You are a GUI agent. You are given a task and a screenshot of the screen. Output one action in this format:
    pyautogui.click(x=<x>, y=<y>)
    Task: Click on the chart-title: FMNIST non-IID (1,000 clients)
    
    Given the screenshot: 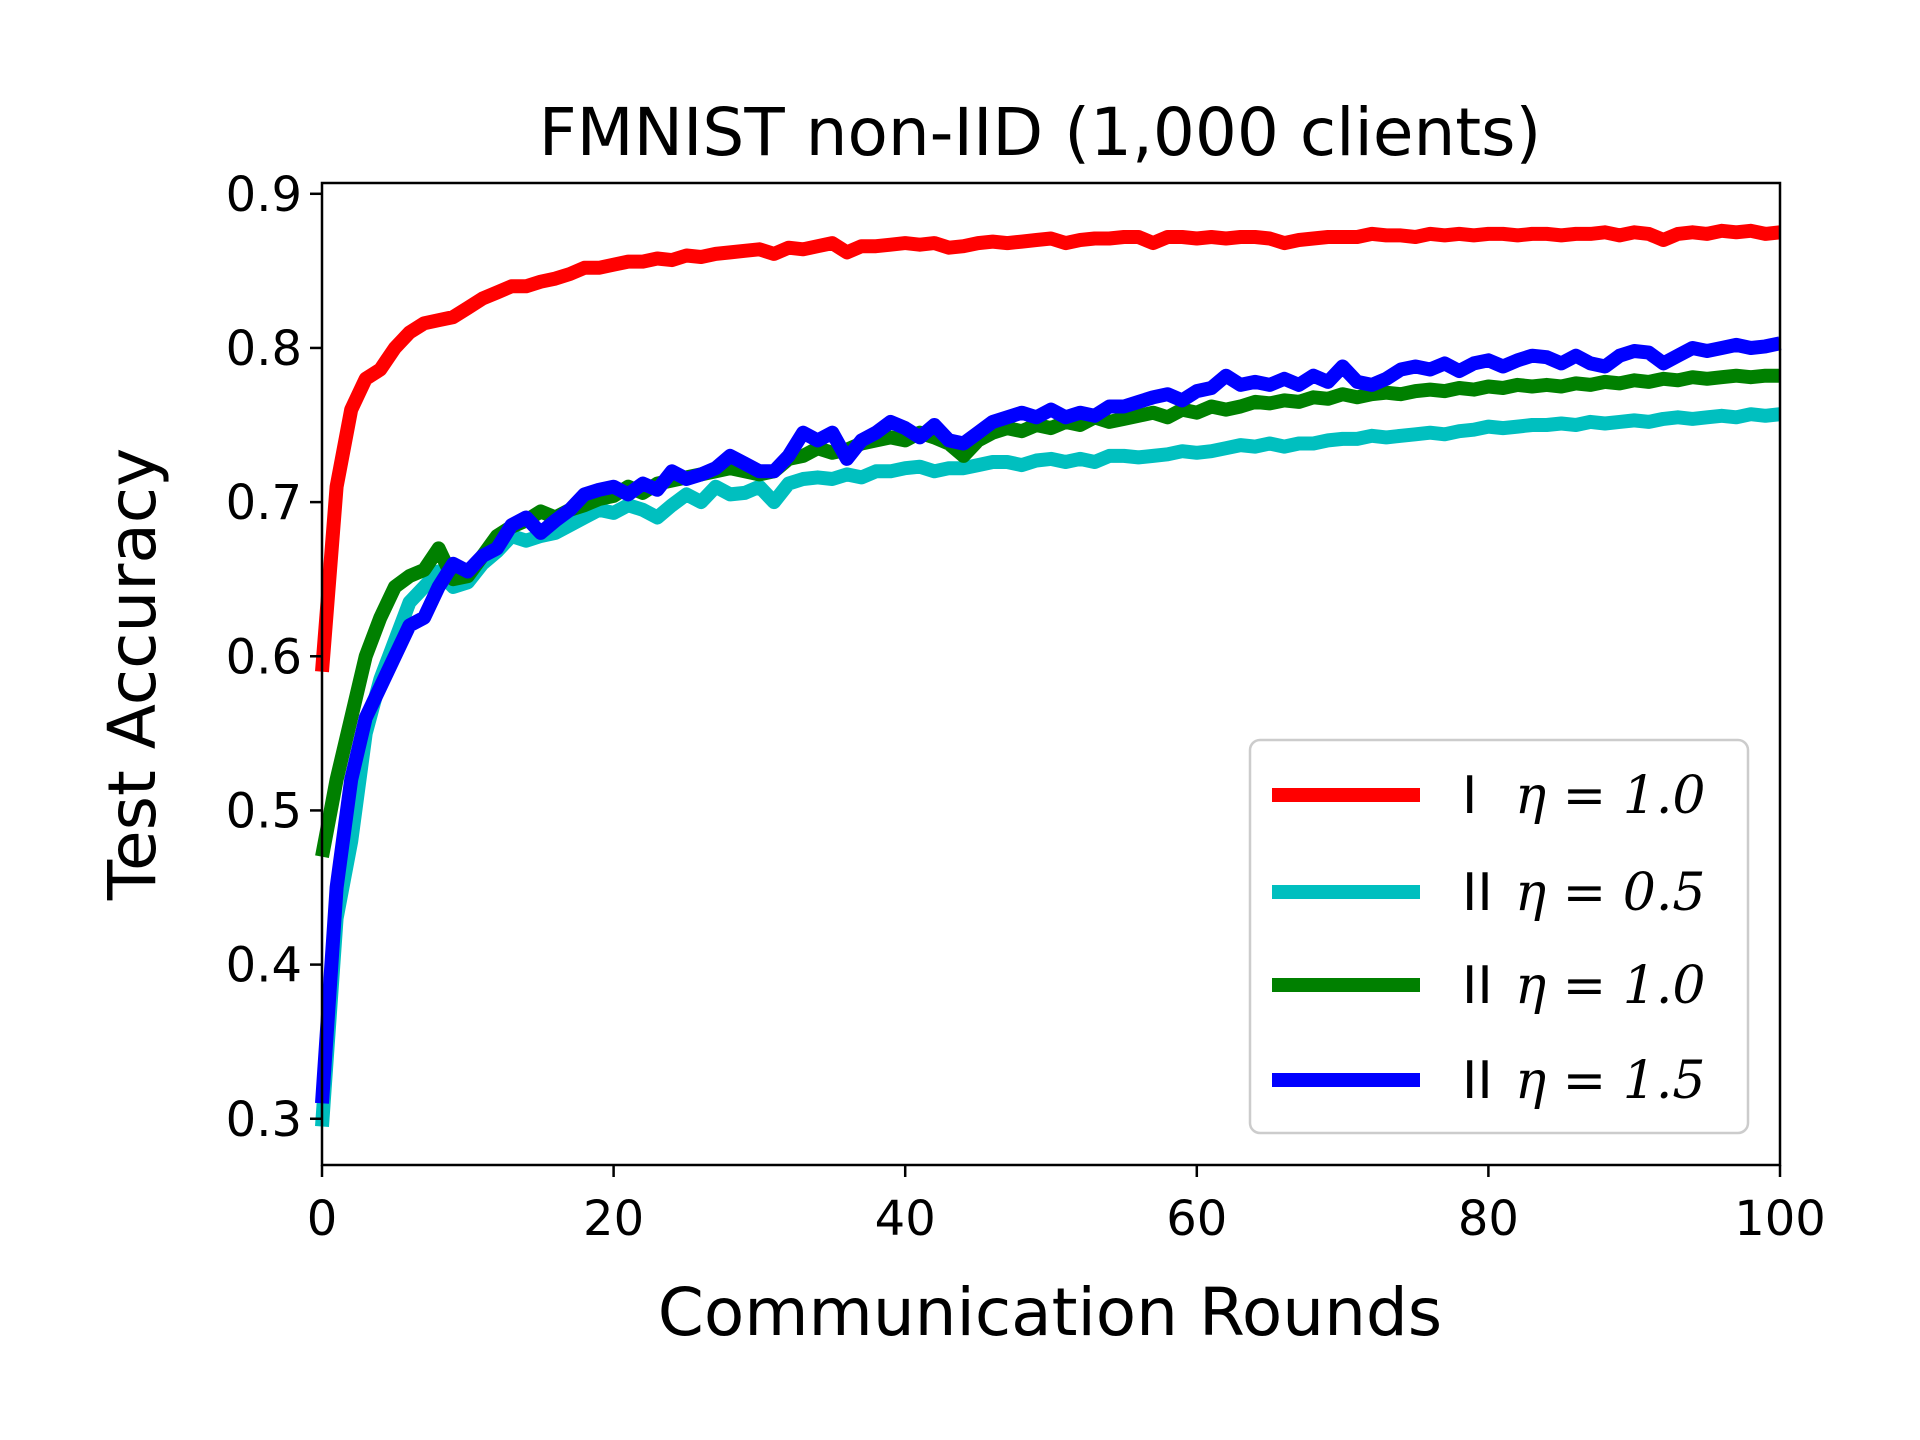 What is the action you would take?
    pyautogui.click(x=1040, y=132)
    